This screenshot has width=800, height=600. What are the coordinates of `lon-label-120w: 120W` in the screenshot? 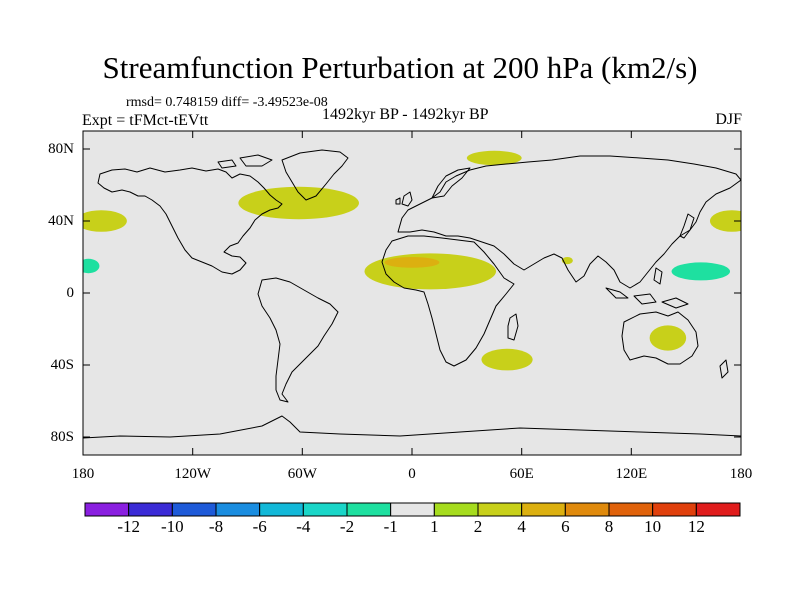 It's located at (193, 474).